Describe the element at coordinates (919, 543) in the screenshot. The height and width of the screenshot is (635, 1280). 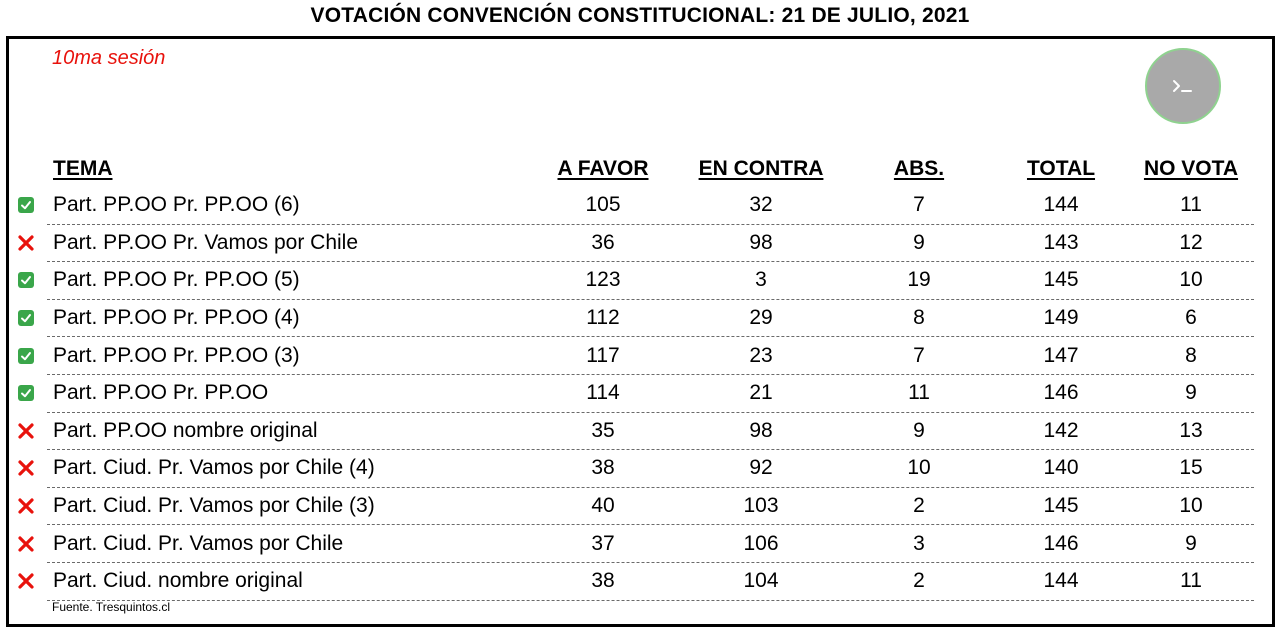
I see `row-abs: 3` at that location.